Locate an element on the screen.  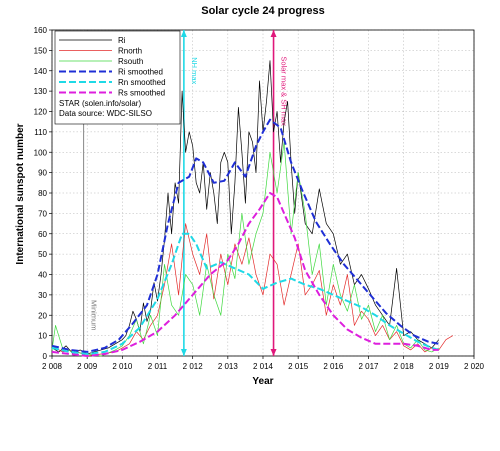
x-tick-label: 2 019 is located at coordinates (439, 366).